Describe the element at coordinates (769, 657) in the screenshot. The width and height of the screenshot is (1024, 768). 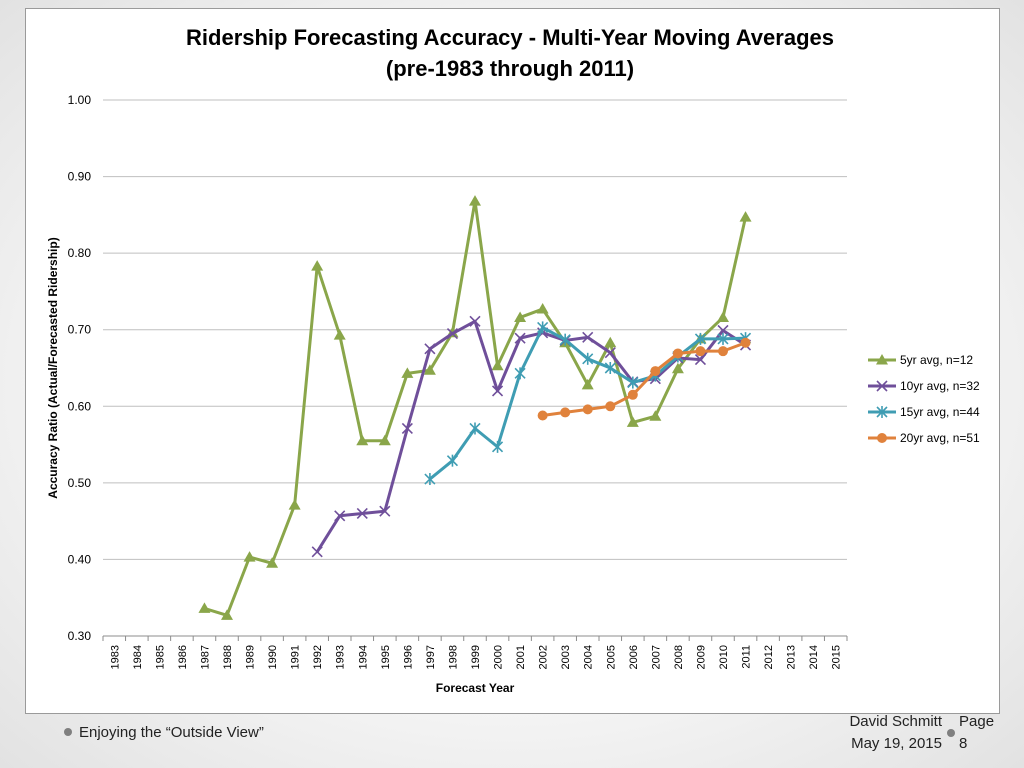
I see `x-tick-label: 2012` at that location.